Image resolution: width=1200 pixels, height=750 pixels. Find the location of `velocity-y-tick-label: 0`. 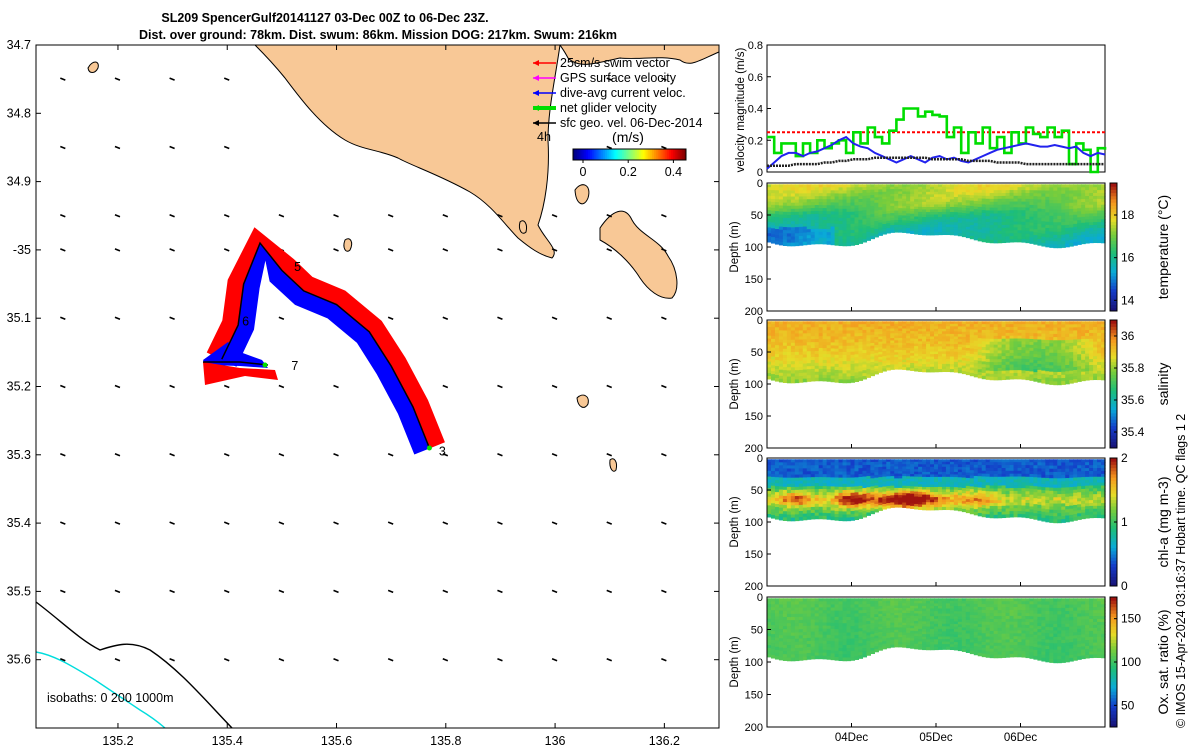

velocity-y-tick-label: 0 is located at coordinates (760, 173).